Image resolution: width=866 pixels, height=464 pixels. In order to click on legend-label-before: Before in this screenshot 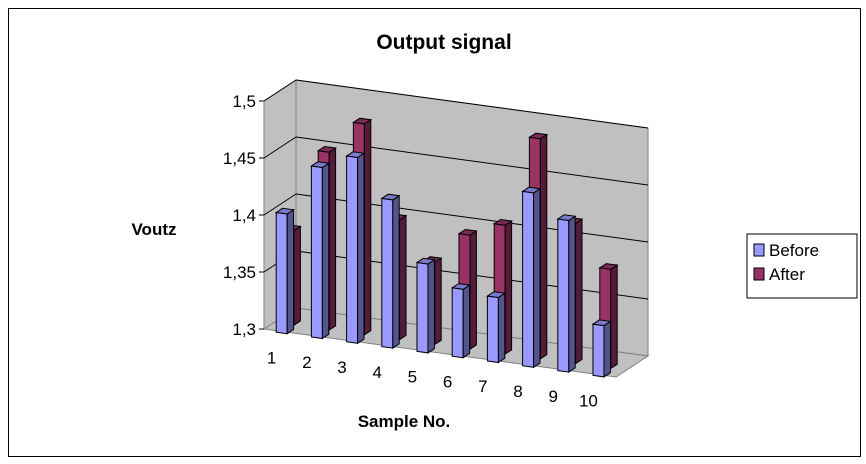, I will do `click(794, 250)`.